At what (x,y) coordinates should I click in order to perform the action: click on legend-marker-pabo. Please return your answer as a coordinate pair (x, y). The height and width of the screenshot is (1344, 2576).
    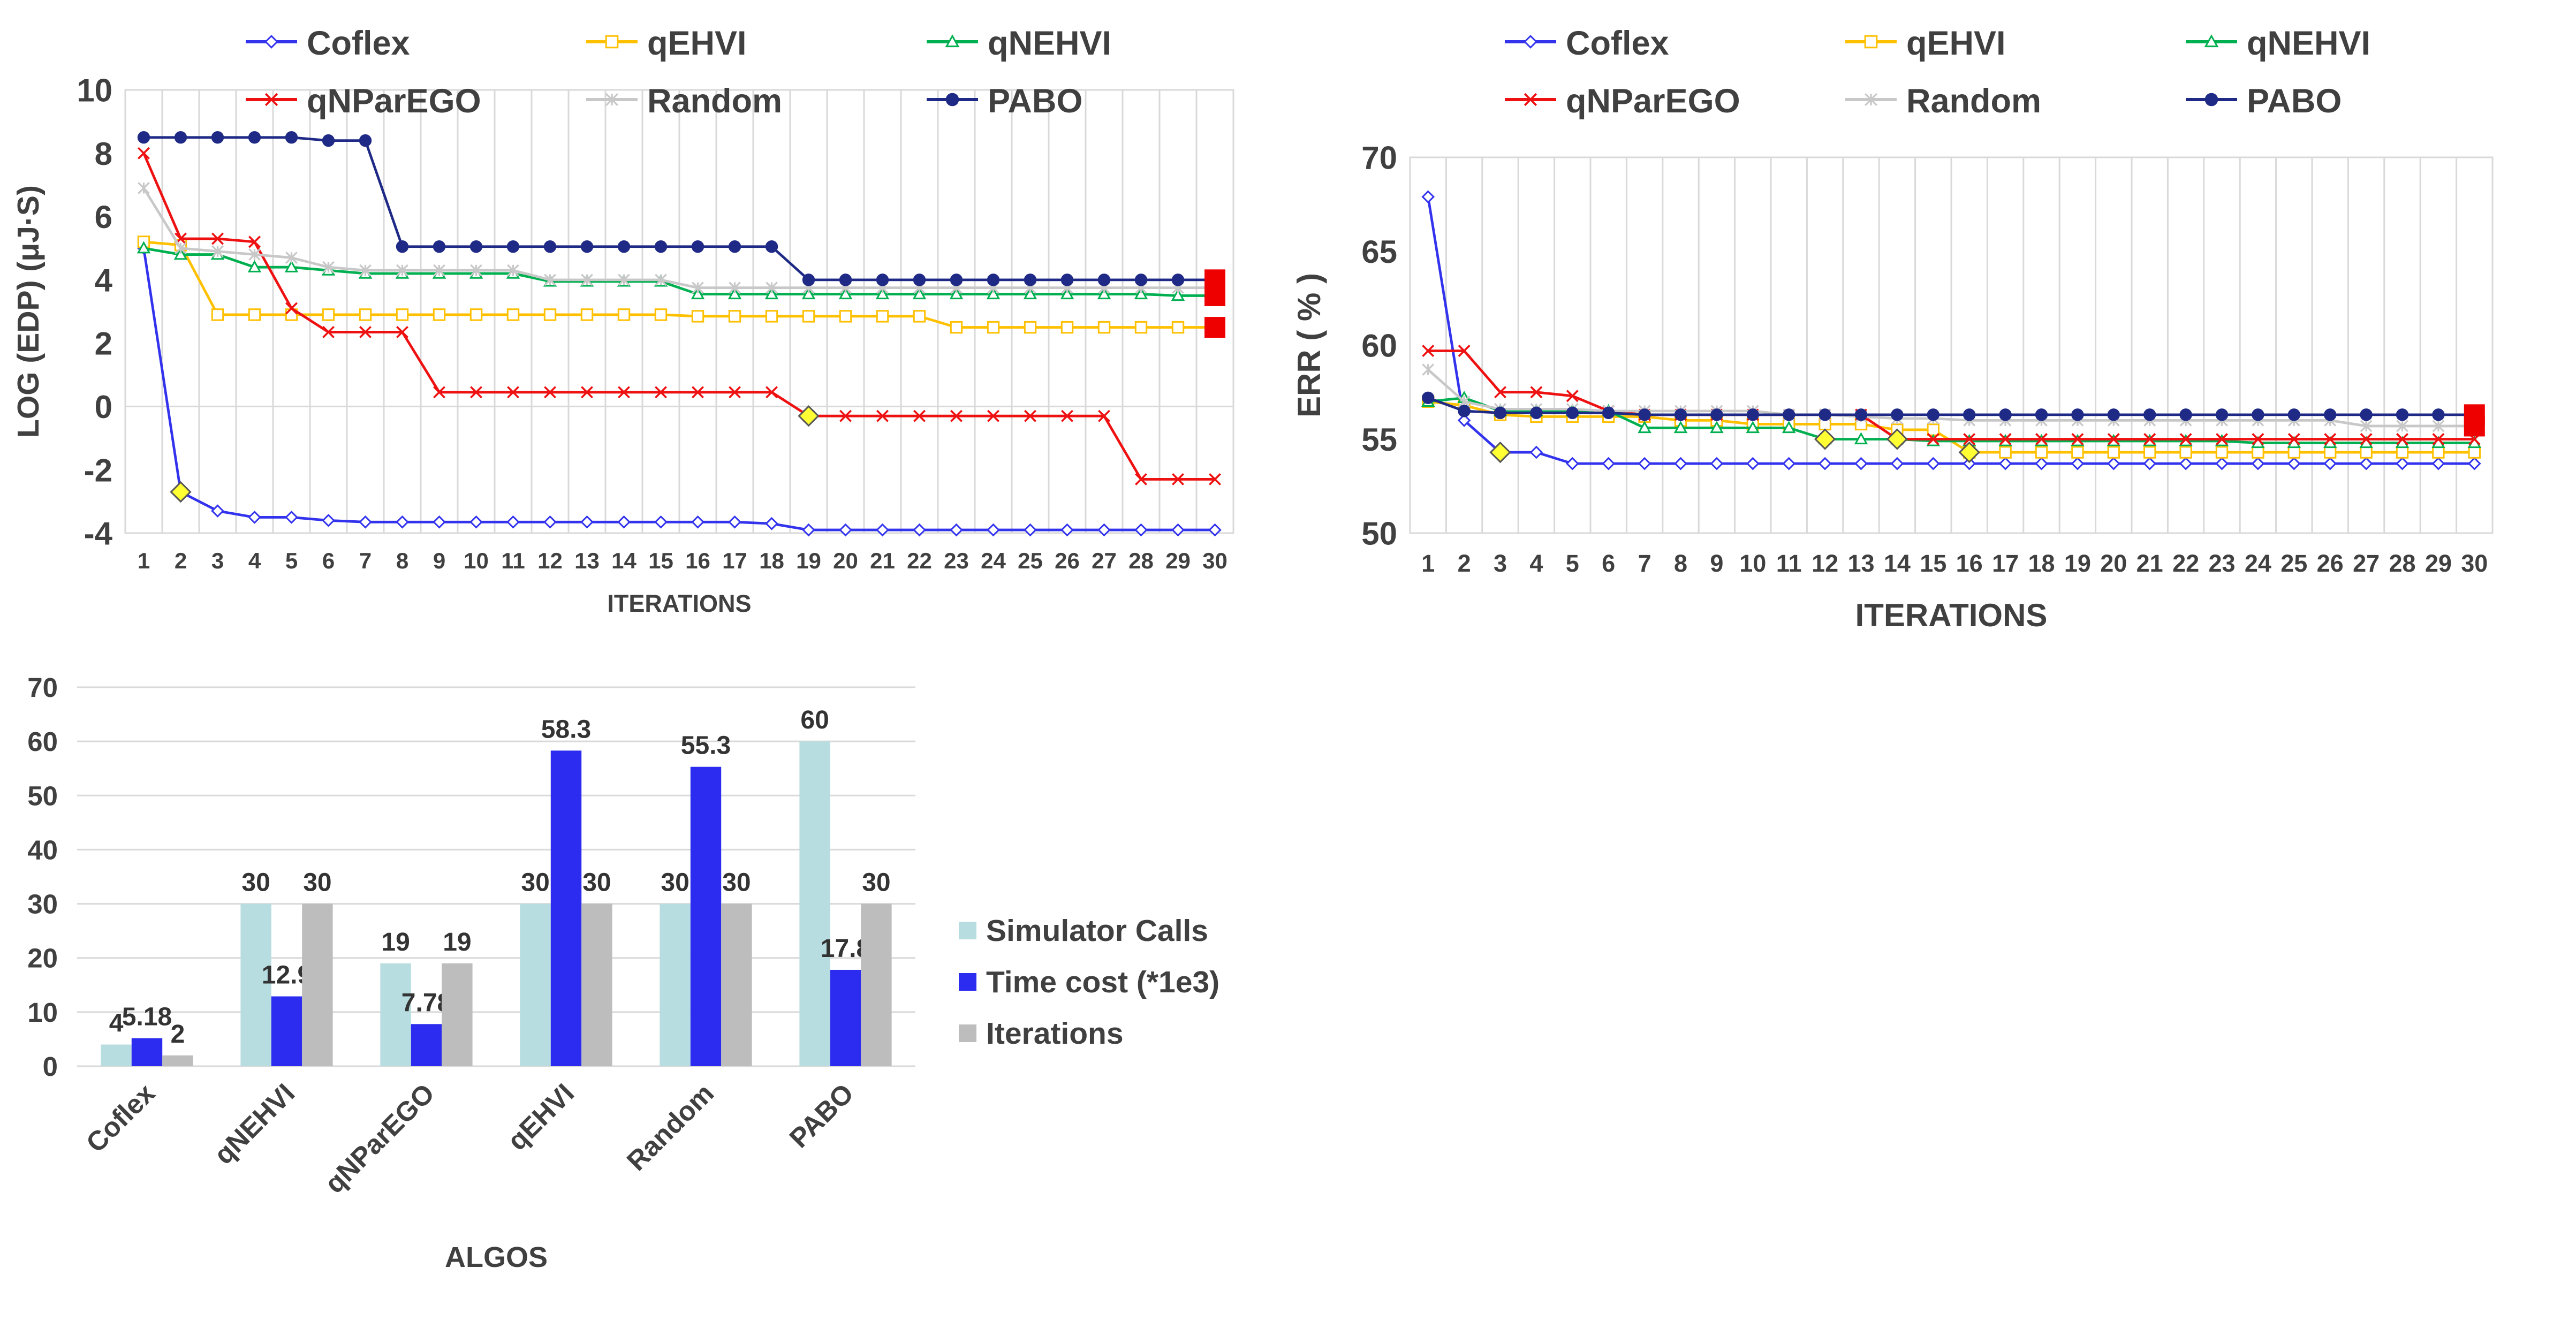
    Looking at the image, I should click on (952, 100).